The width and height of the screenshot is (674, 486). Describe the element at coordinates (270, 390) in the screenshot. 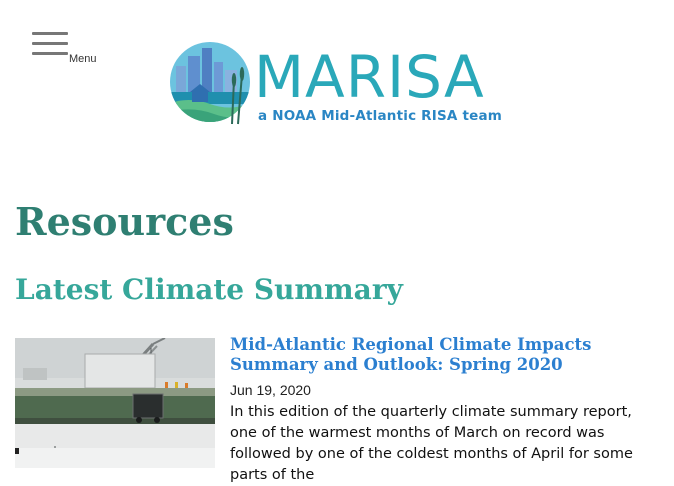

I see `summary-date: Jun 19, 2020` at that location.